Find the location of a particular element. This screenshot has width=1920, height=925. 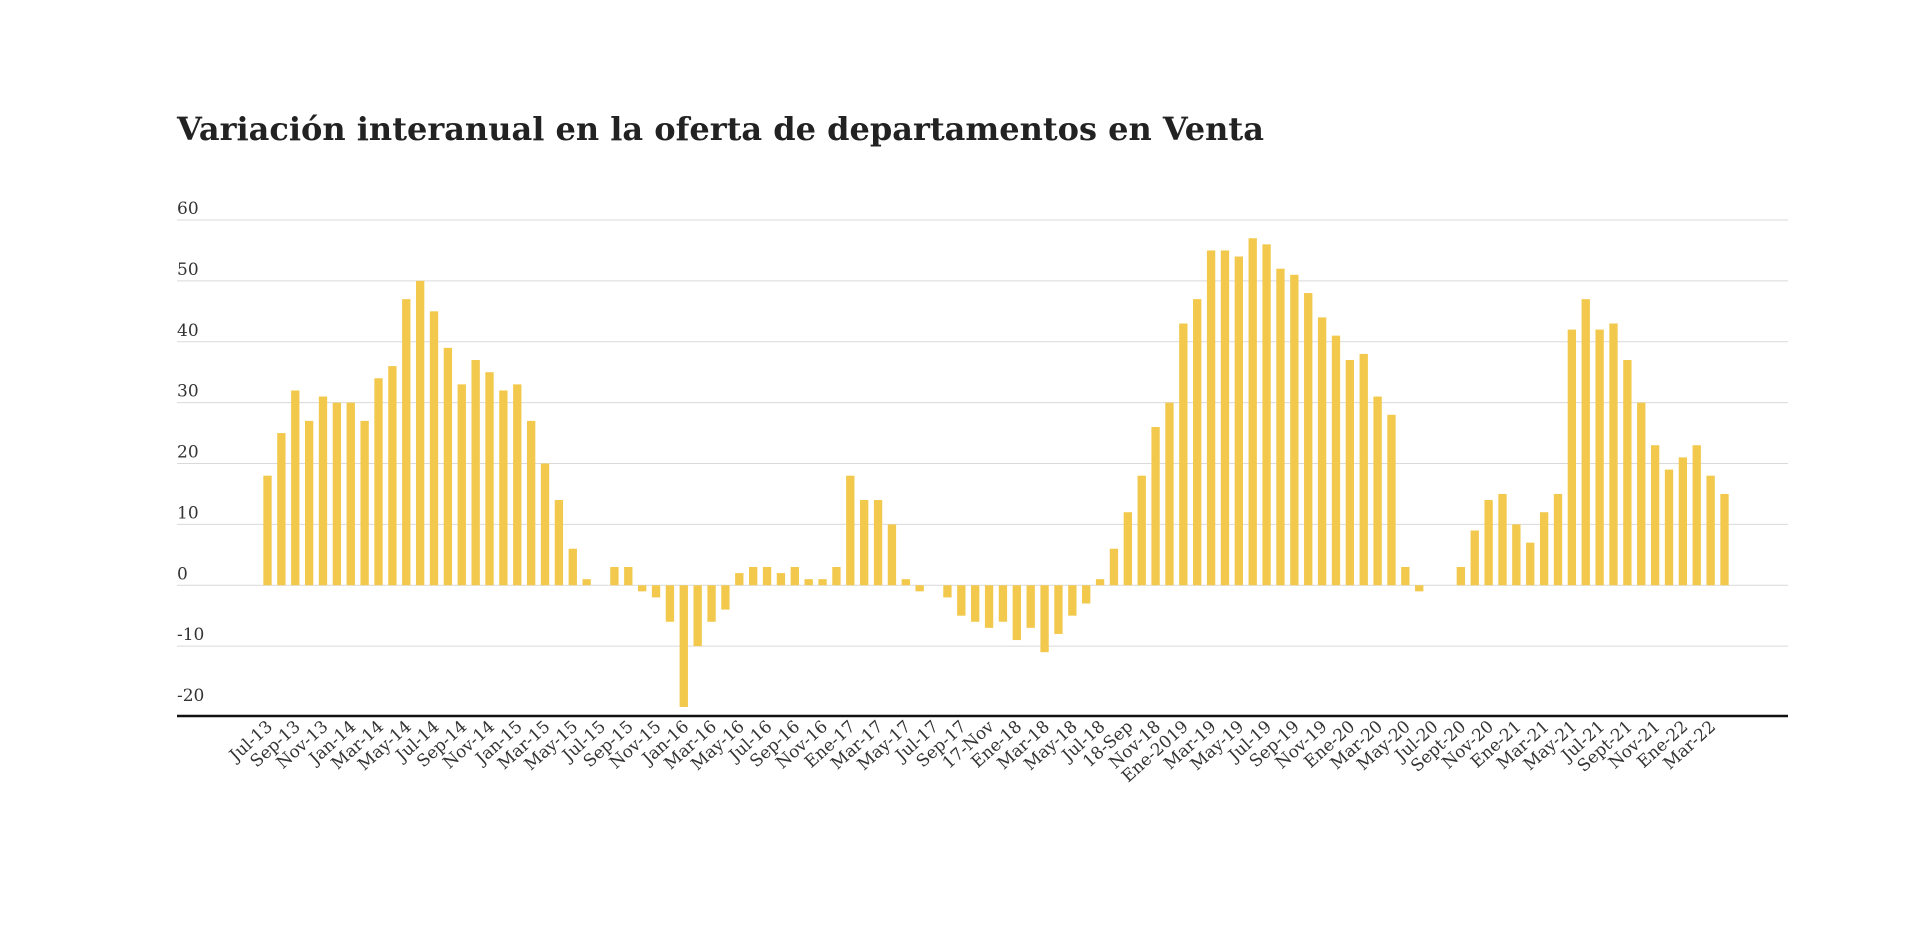

y-tick-label: 50 is located at coordinates (188, 270).